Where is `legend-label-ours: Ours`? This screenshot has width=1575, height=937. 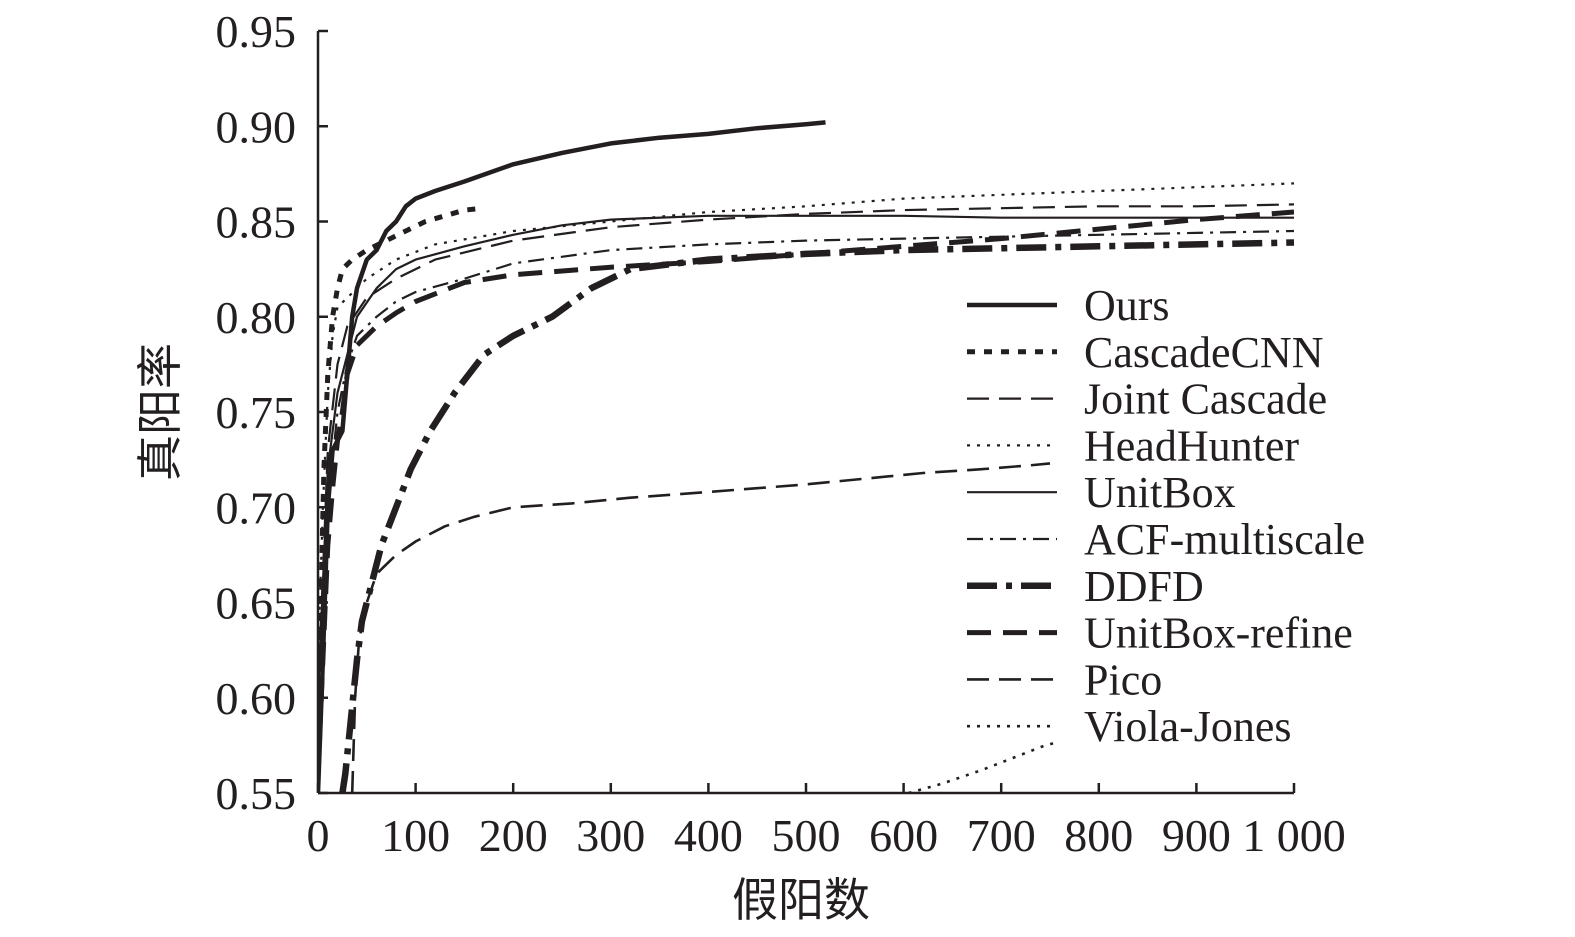
legend-label-ours: Ours is located at coordinates (1127, 305).